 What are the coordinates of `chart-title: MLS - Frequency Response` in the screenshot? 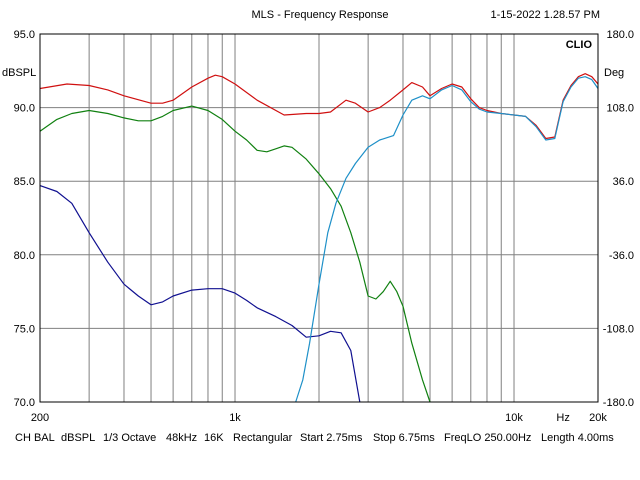 It's located at (320, 15).